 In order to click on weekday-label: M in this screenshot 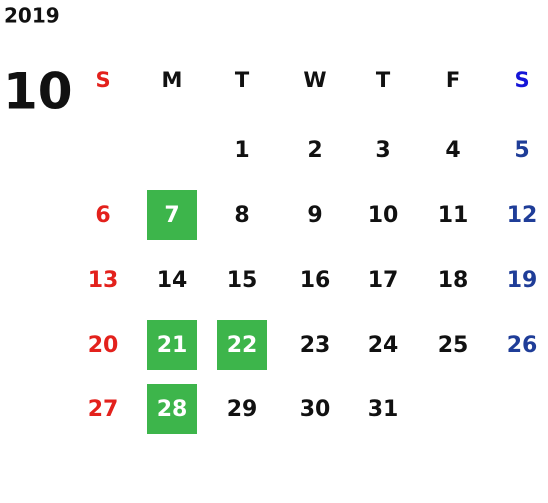, I will do `click(172, 80)`.